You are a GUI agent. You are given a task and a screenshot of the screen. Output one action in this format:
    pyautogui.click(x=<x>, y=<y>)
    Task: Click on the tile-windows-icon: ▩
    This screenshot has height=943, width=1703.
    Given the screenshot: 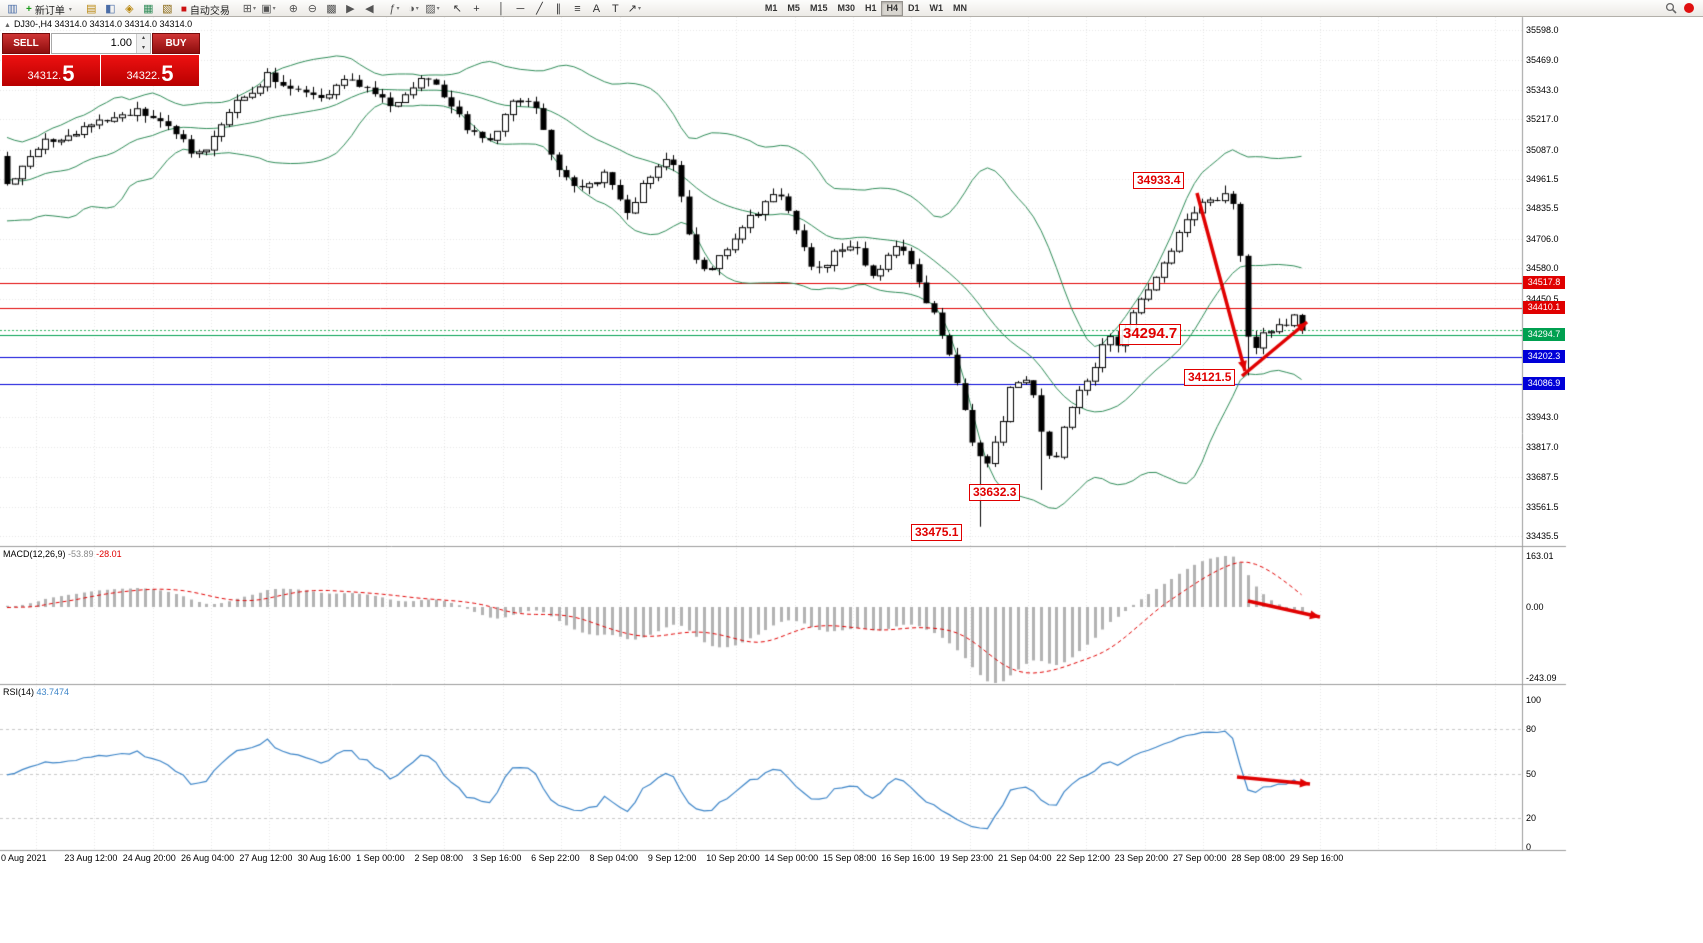 What is the action you would take?
    pyautogui.click(x=331, y=9)
    